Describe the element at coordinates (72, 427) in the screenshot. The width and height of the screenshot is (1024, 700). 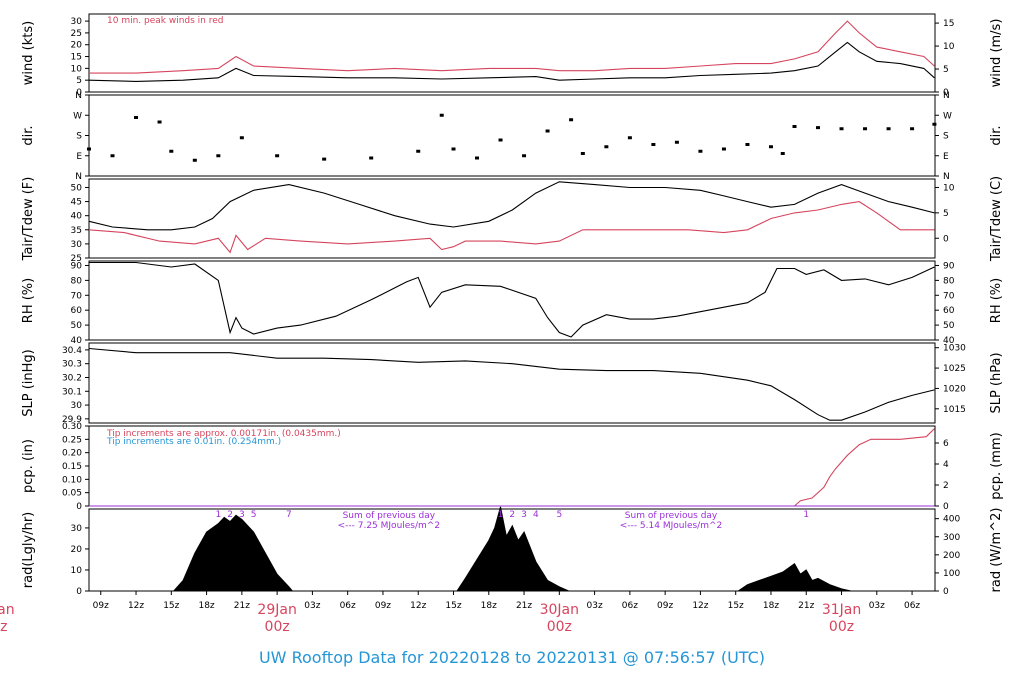
I see `pcp-left-tick-label: 0.30` at that location.